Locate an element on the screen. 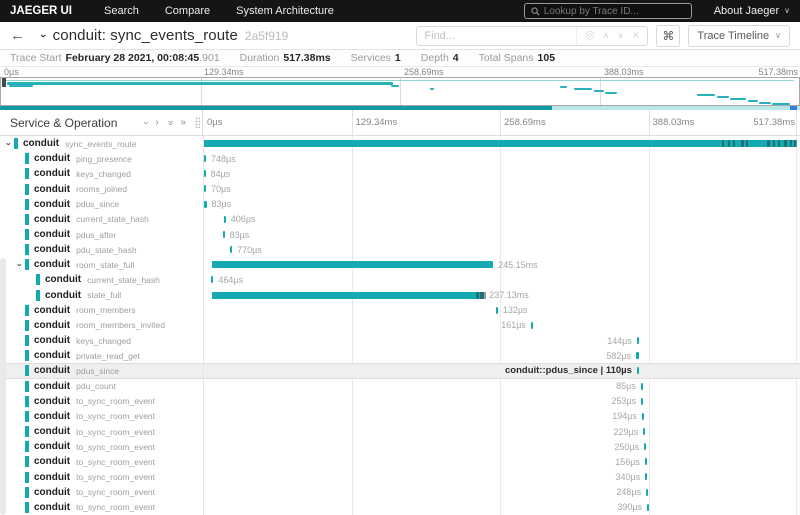 The image size is (800, 515). minimap-right-scrubber is located at coordinates (793, 108).